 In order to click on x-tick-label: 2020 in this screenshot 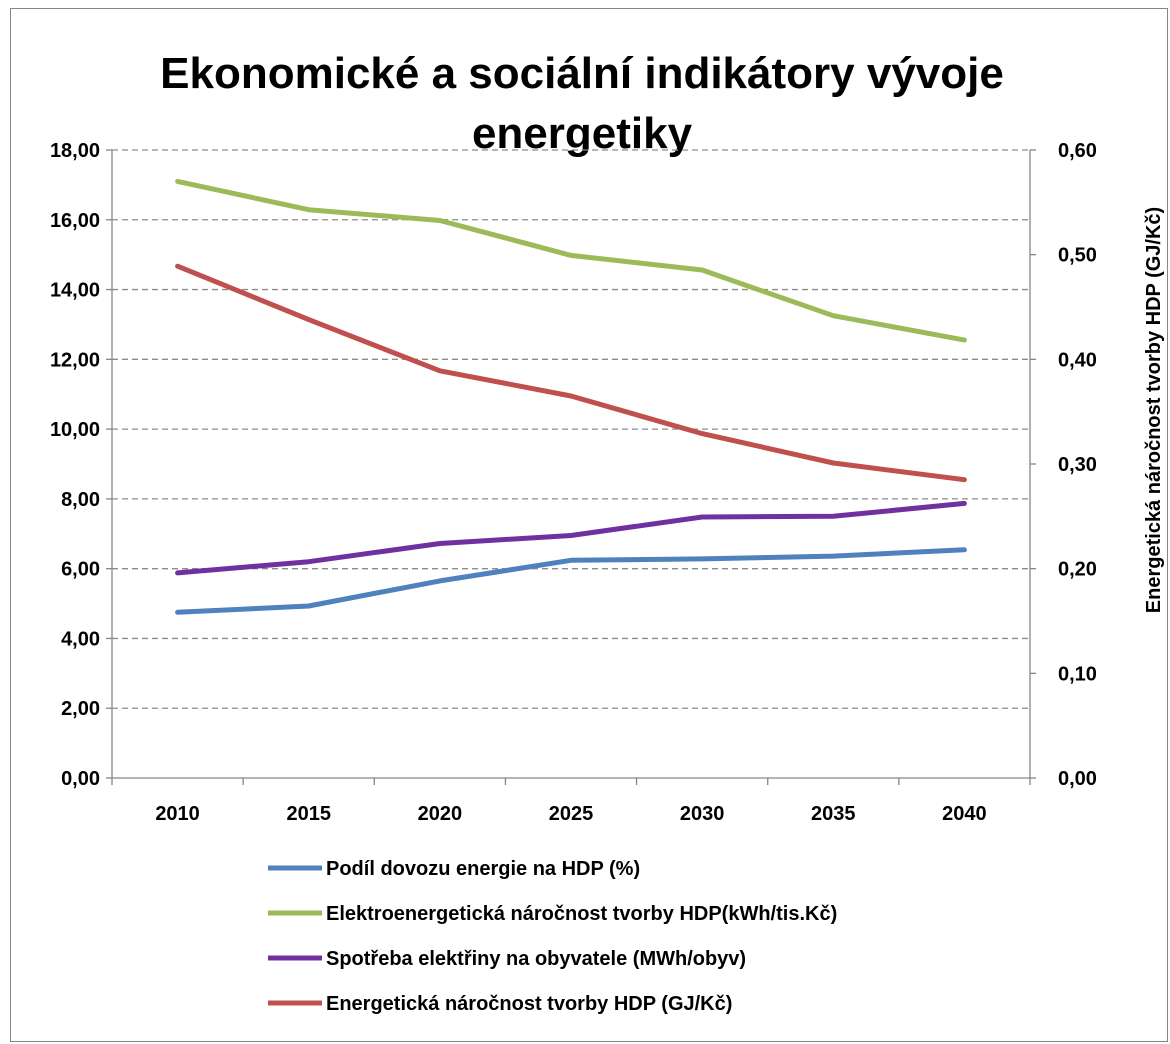, I will do `click(440, 814)`.